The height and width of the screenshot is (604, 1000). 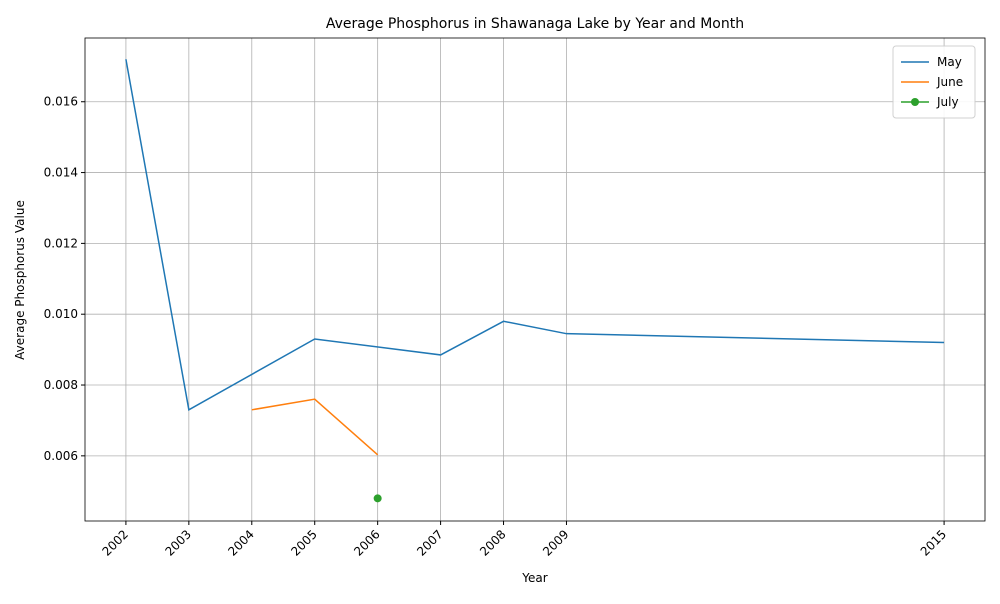 What do you see at coordinates (61, 102) in the screenshot?
I see `y-tick-label: 0.016` at bounding box center [61, 102].